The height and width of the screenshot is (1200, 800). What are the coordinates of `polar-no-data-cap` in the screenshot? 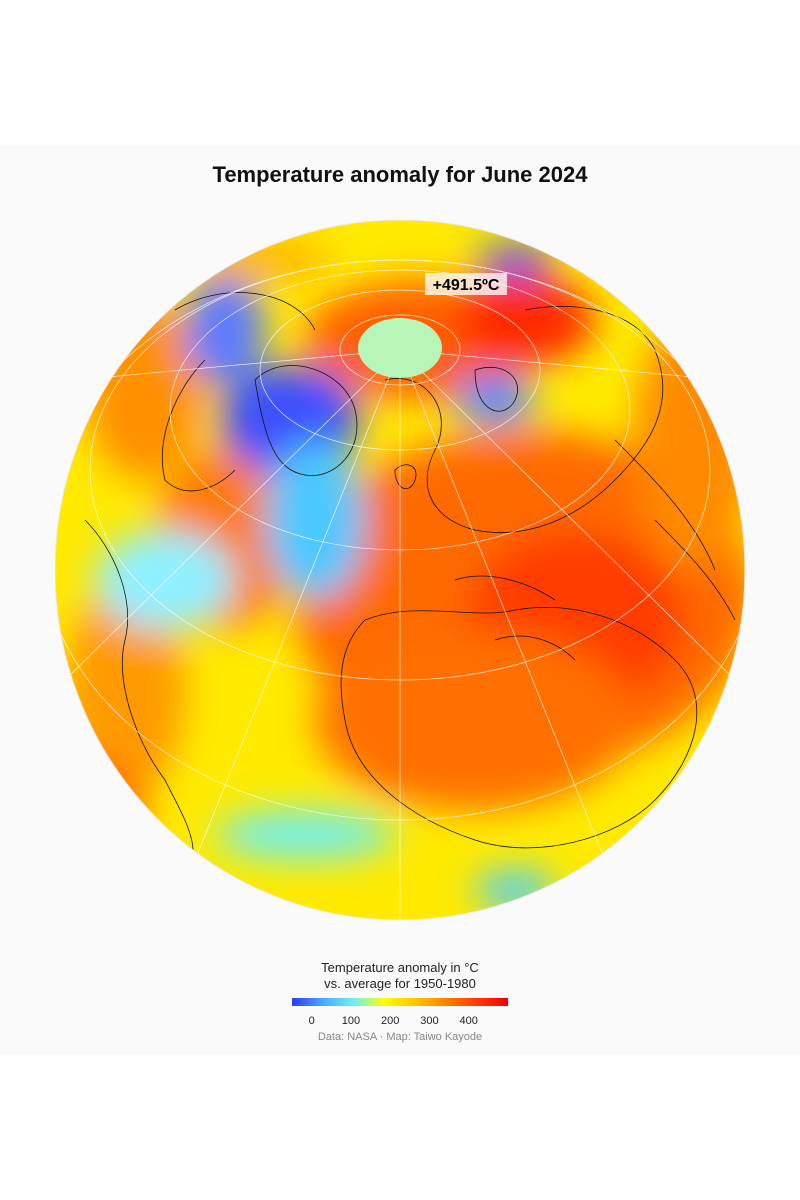 It's located at (400, 348).